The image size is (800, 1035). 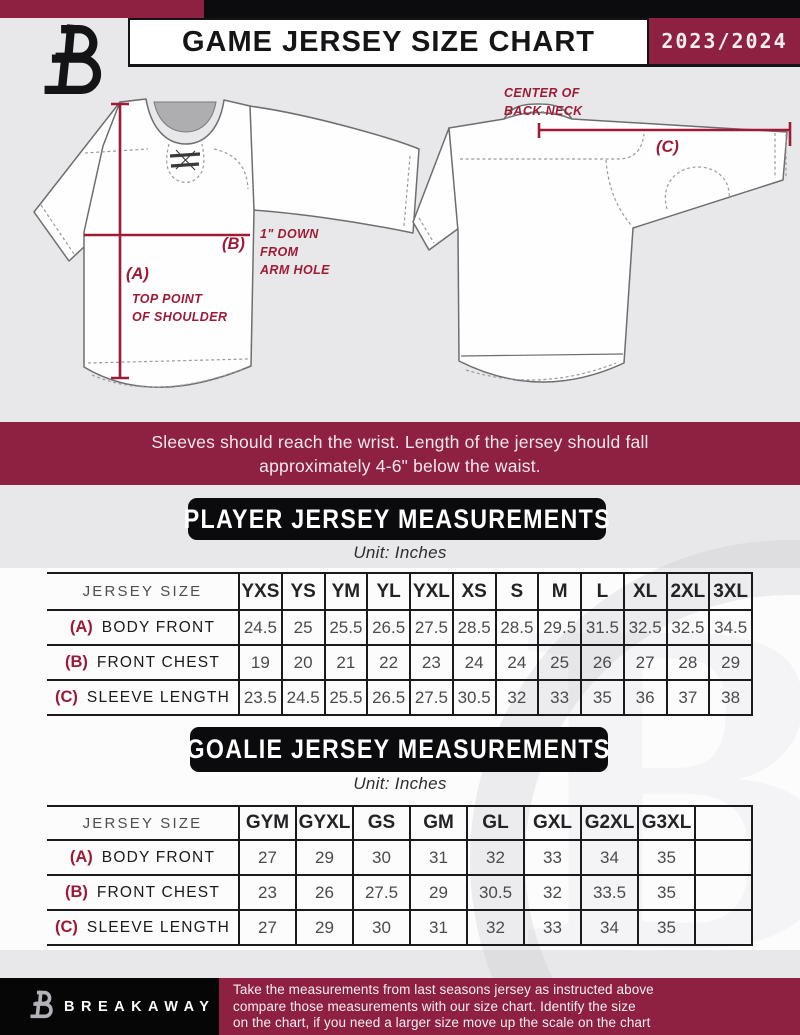 I want to click on measurement-cell: 26, so click(x=324, y=892).